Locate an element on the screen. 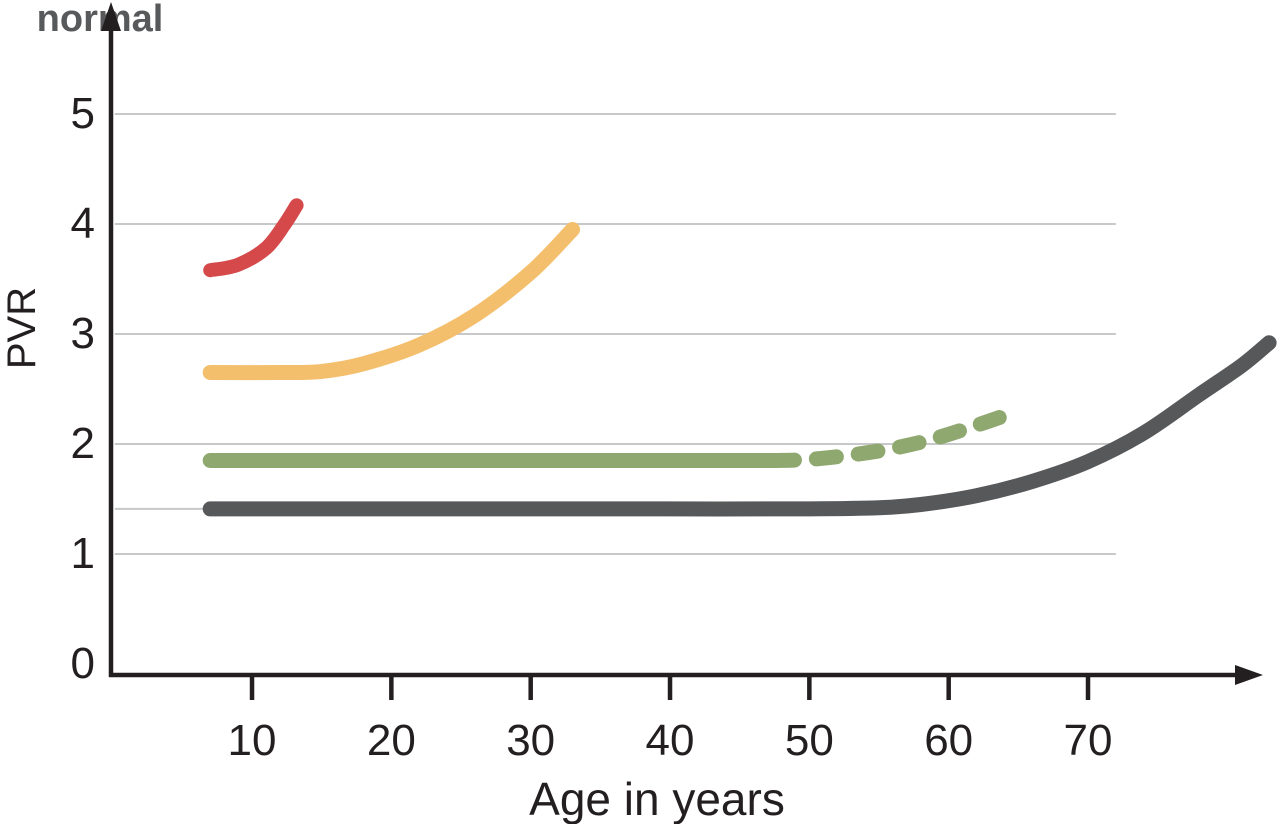 The width and height of the screenshot is (1280, 824). y-tick-label: 4 is located at coordinates (82, 223).